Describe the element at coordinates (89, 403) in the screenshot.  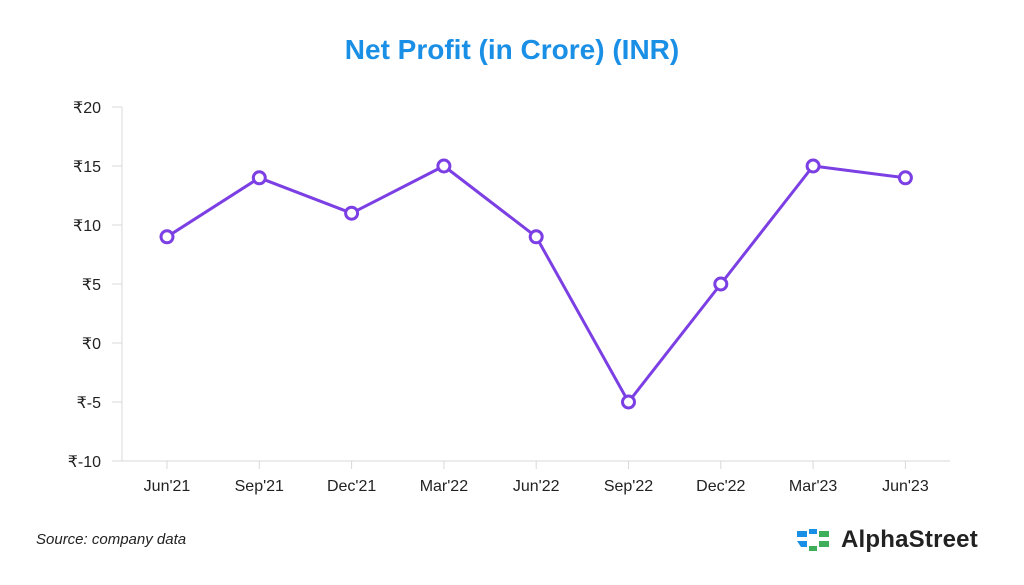
I see `y-tick-label: ₹-5` at that location.